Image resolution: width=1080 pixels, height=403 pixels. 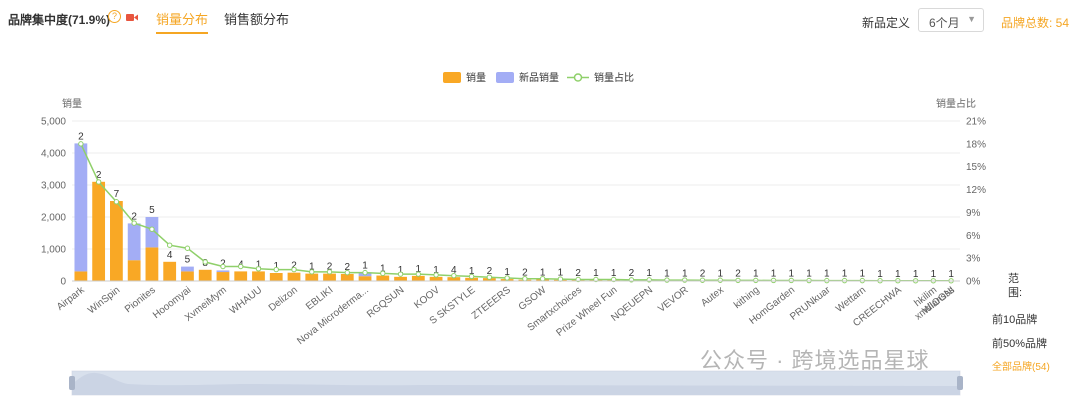 What do you see at coordinates (117, 194) in the screenshot?
I see `bar-data-label: 7` at bounding box center [117, 194].